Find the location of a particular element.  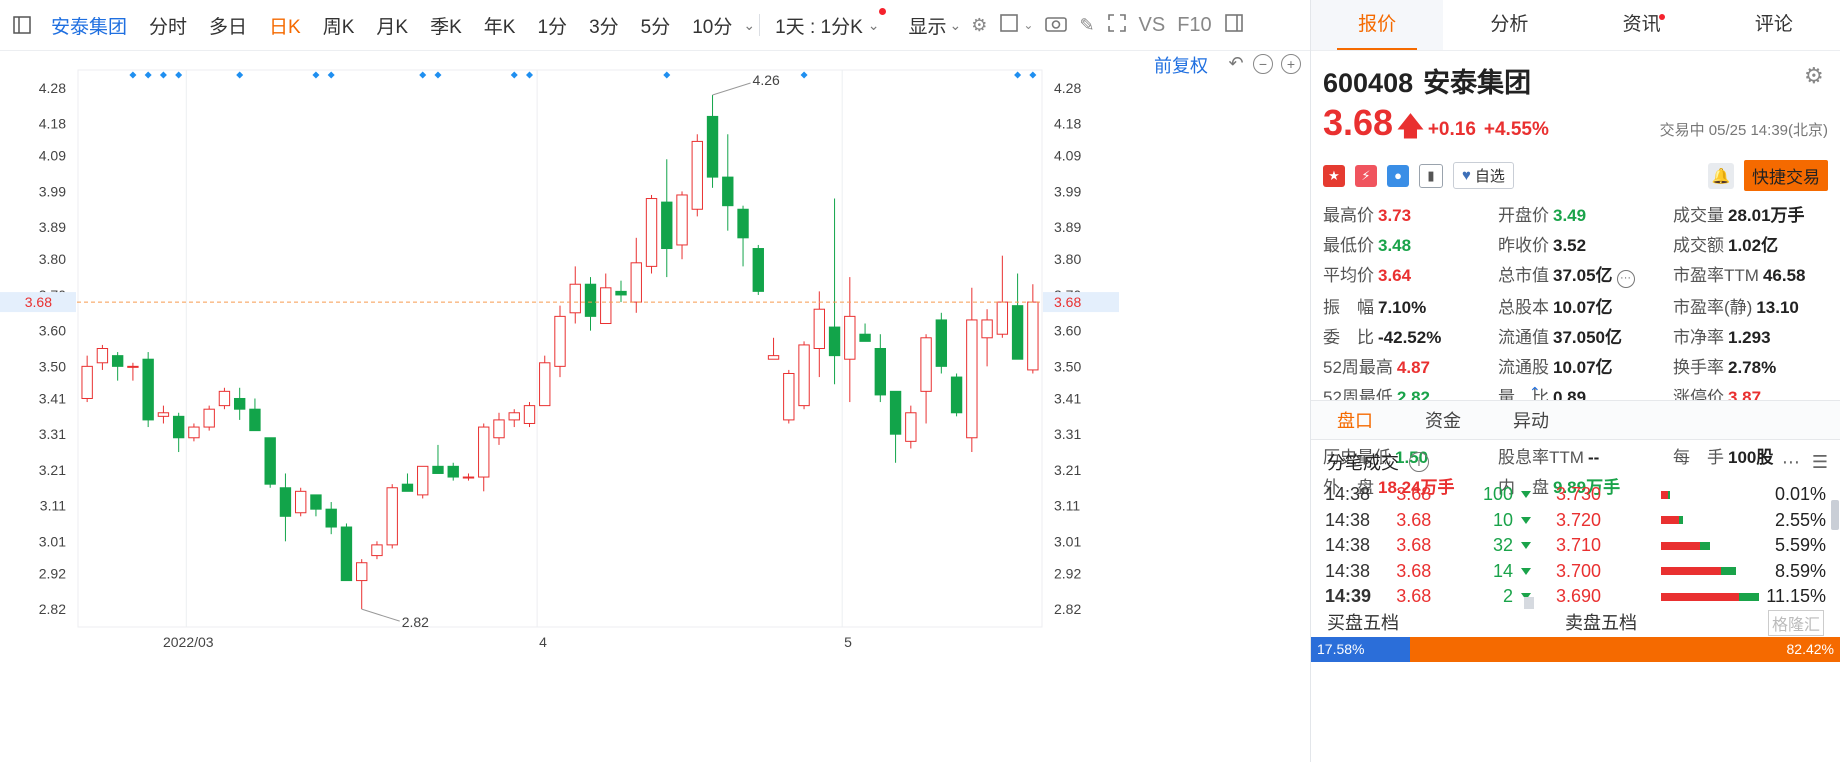

interval-select: 1天 : 1分K is located at coordinates (819, 27).